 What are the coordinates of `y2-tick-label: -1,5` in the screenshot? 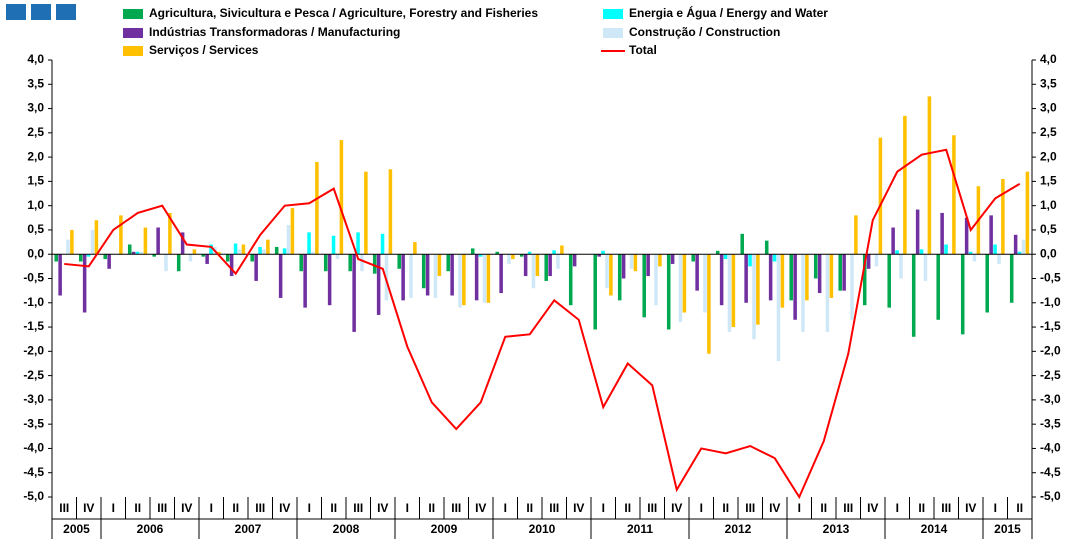 It's located at (1050, 326).